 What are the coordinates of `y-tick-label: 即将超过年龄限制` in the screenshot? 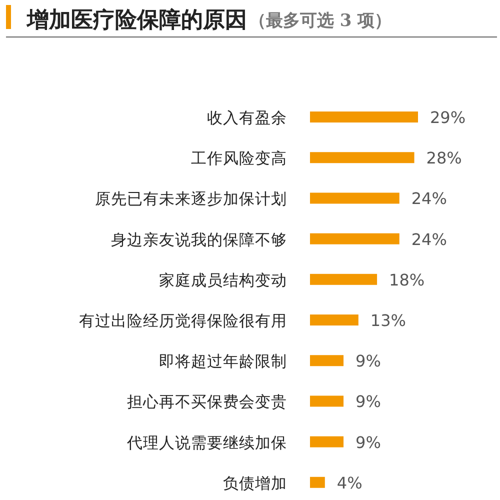 It's located at (223, 361).